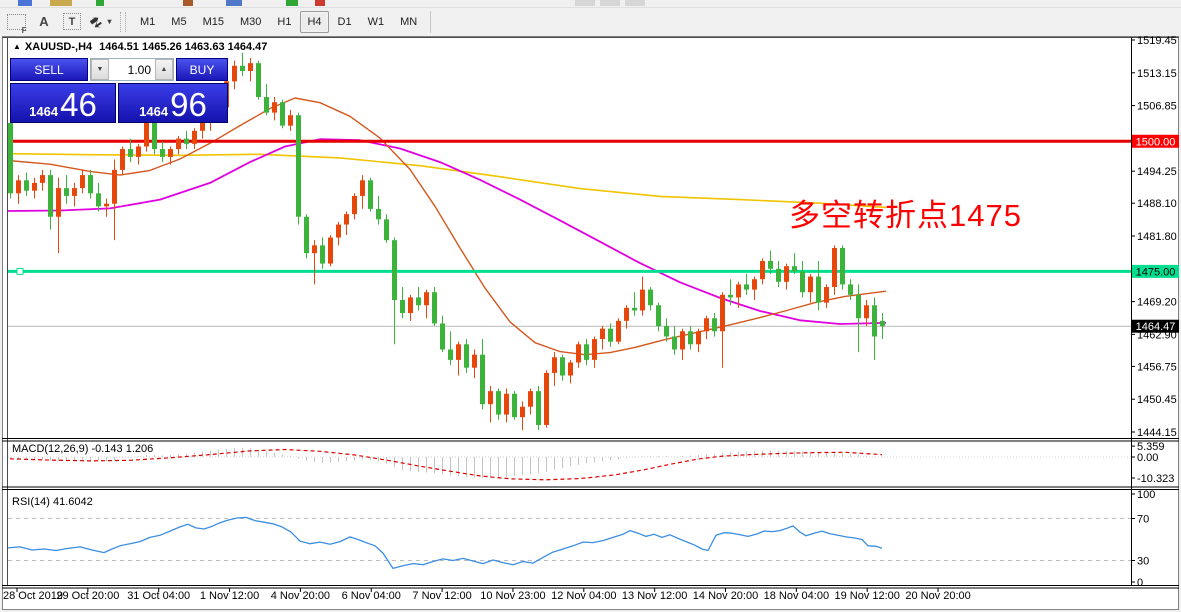 This screenshot has height=612, width=1181. I want to click on toolbar-grip, so click(123, 21).